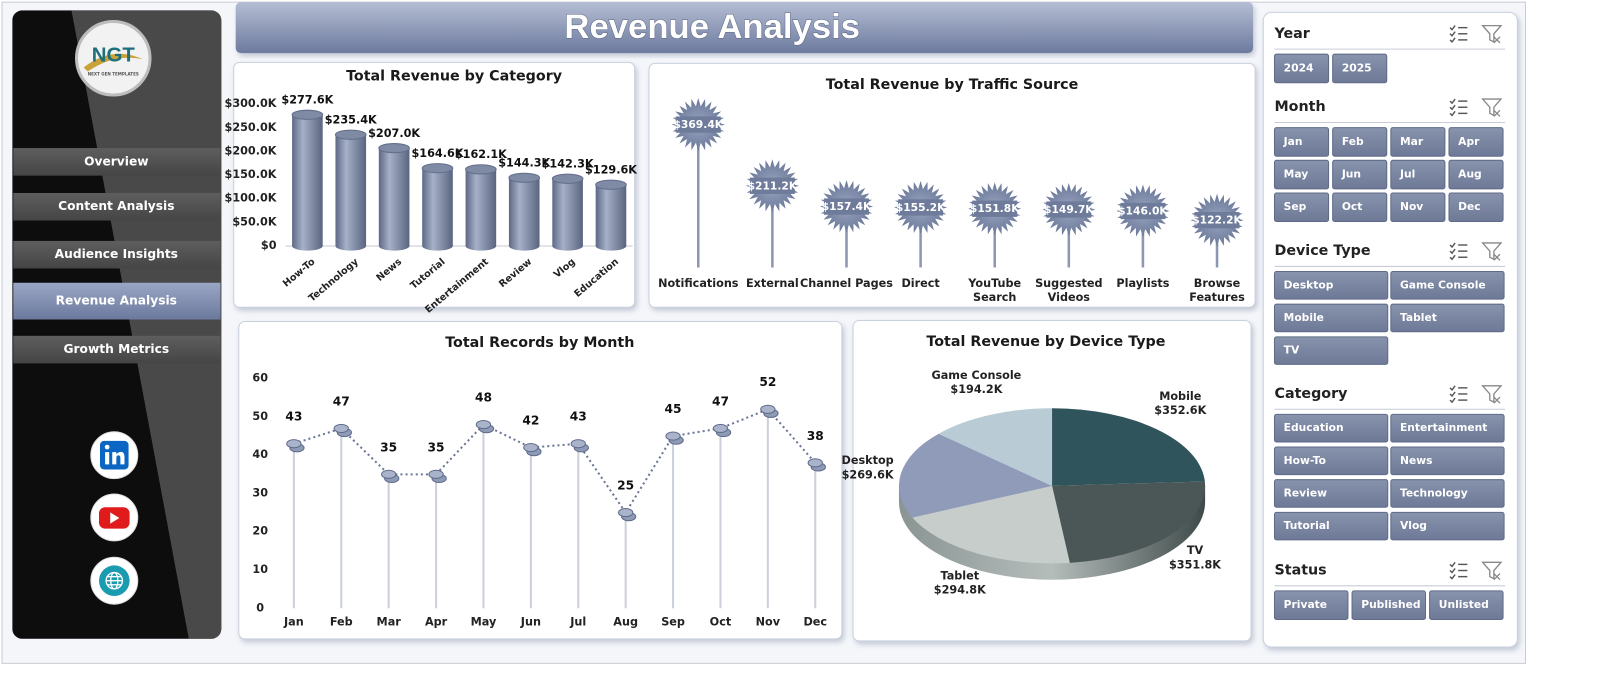 This screenshot has width=1600, height=690. What do you see at coordinates (1416, 460) in the screenshot?
I see `slicer-button-label: News` at bounding box center [1416, 460].